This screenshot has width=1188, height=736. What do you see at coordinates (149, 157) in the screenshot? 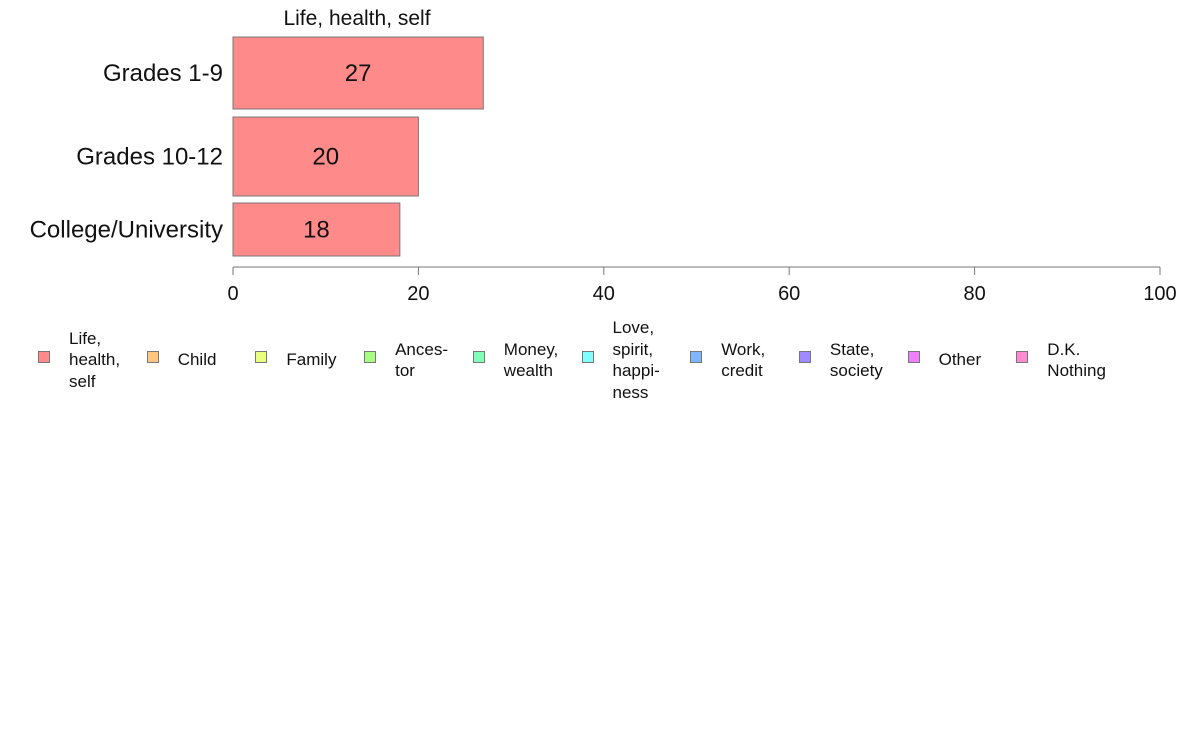
I see `category-label: Grades 10-12` at bounding box center [149, 157].